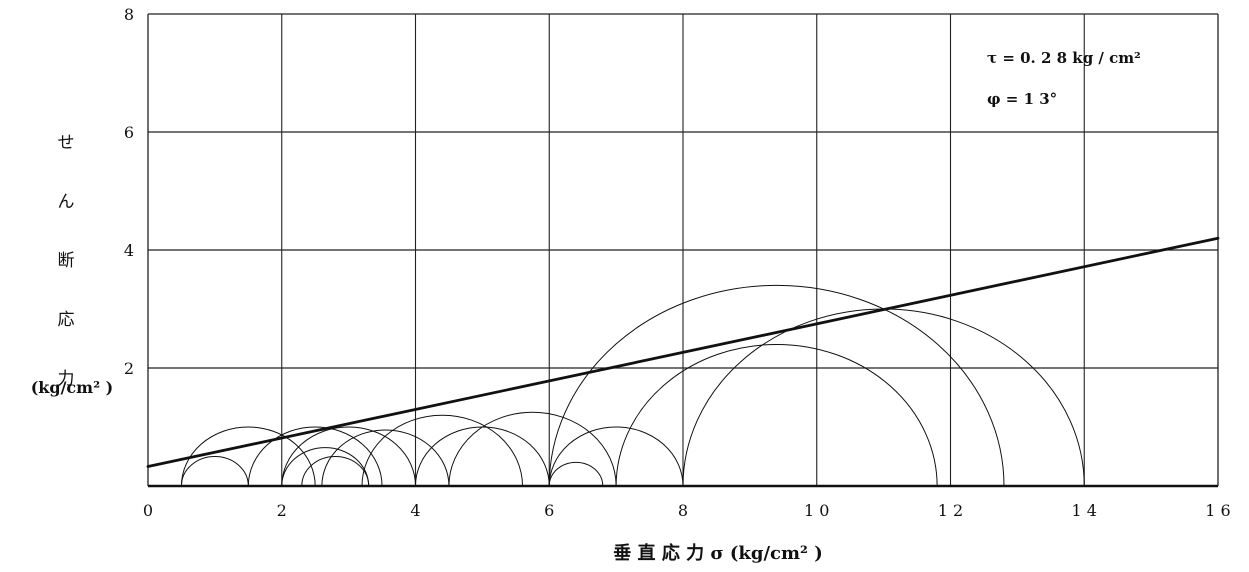 Image resolution: width=1249 pixels, height=572 pixels. I want to click on y-axis-label-unit: (kg/cm² ), so click(72, 387).